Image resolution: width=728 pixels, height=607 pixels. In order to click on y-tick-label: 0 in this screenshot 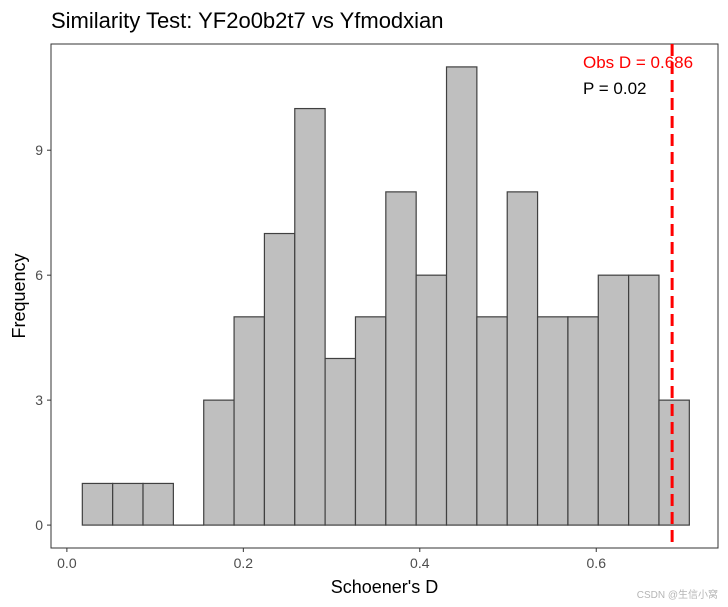, I will do `click(39, 525)`.